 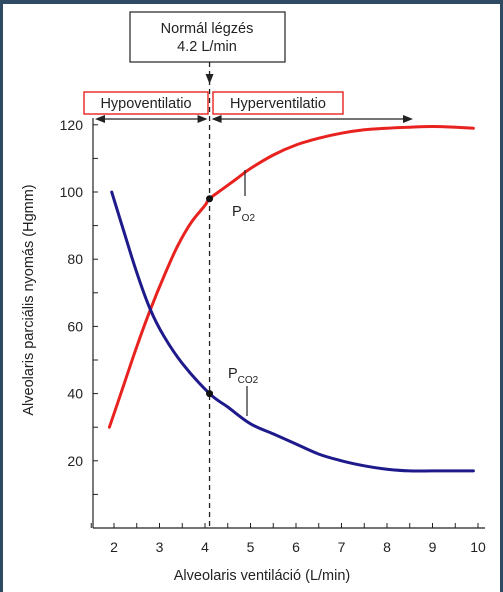 What do you see at coordinates (387, 547) in the screenshot?
I see `x-tick-label: 8` at bounding box center [387, 547].